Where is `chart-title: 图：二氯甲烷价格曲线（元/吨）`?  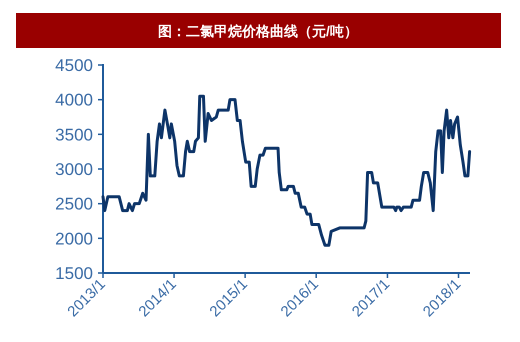
chart-title: 图：二氯甲烷价格曲线（元/吨） is located at coordinates (258, 31).